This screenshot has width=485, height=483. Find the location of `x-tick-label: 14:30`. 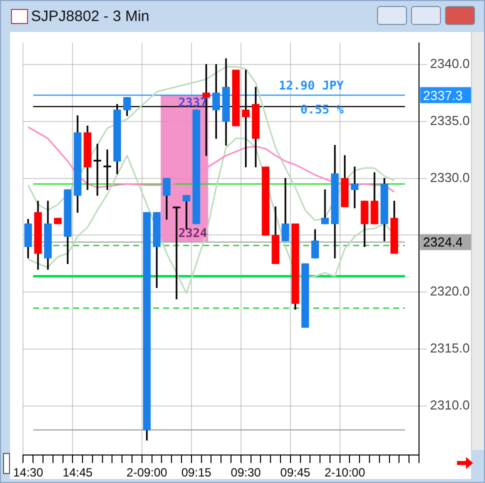

x-tick-label: 14:30 is located at coordinates (28, 473).